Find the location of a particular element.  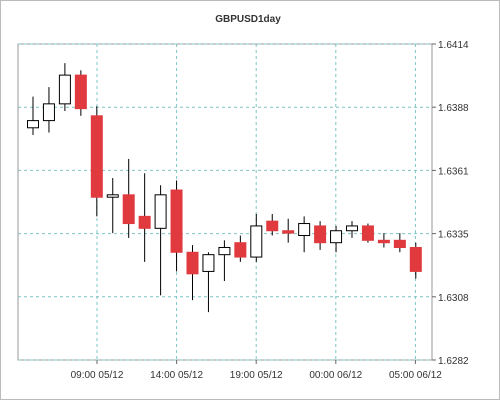

x-tick-label: 05:00 06/12 is located at coordinates (415, 375).